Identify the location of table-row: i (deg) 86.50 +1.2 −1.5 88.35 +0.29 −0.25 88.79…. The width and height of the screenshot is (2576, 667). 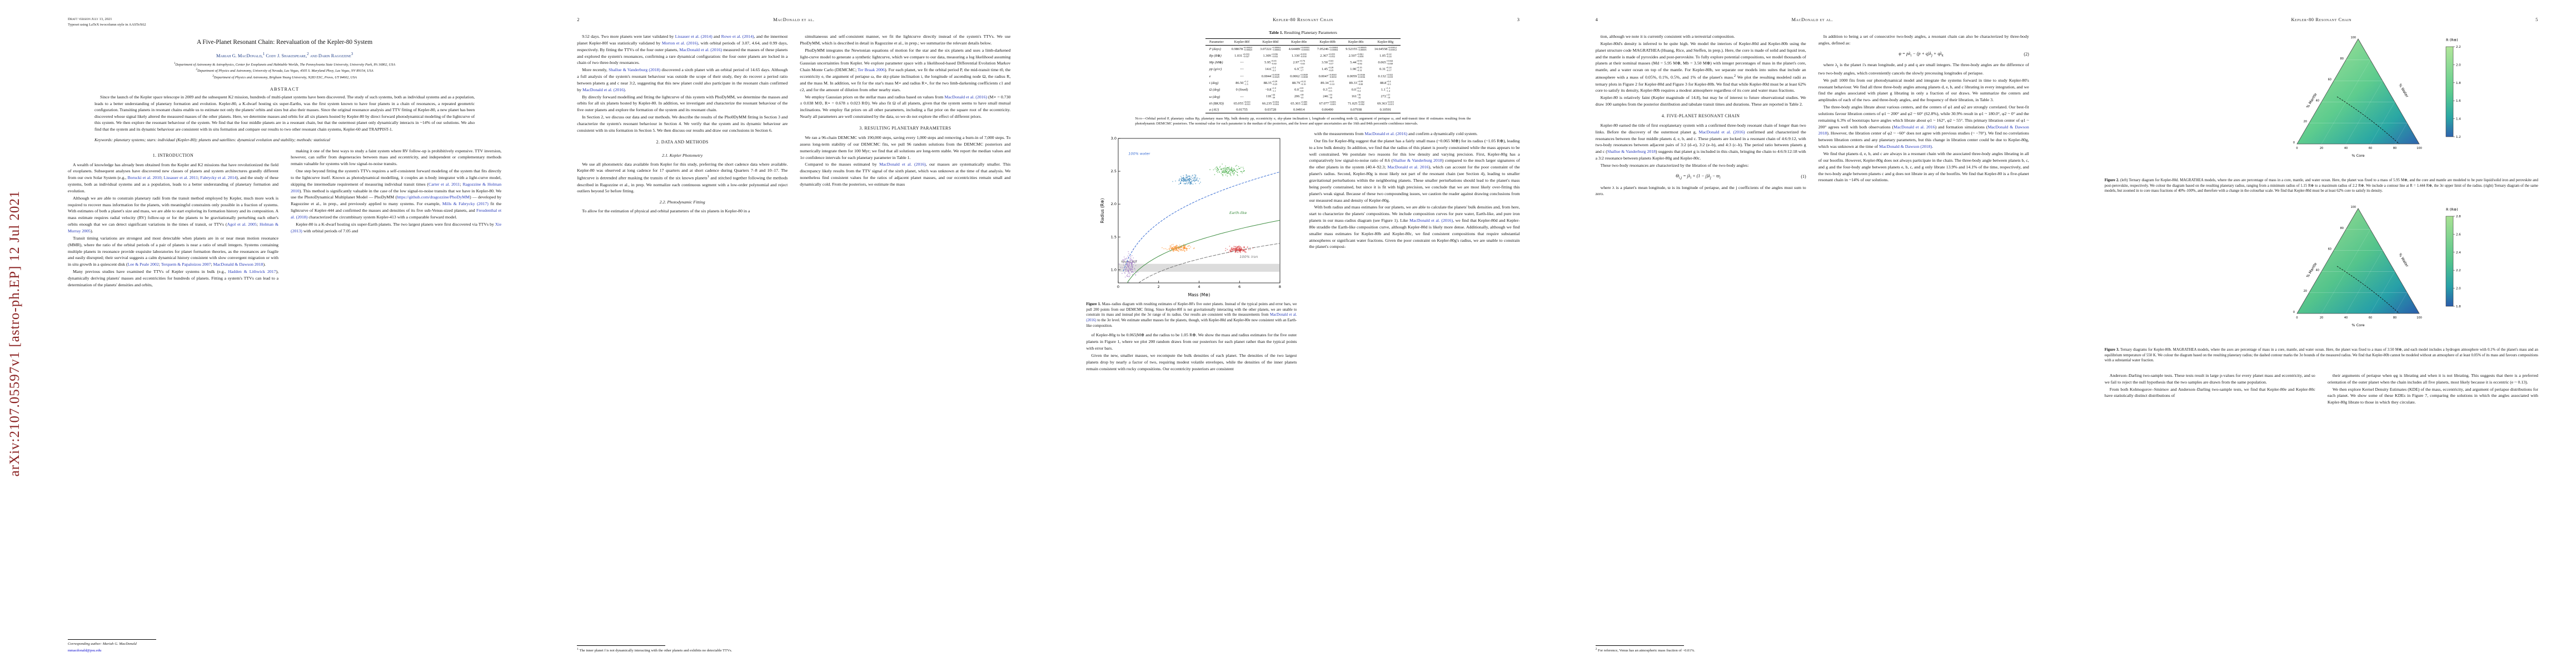
(1303, 82).